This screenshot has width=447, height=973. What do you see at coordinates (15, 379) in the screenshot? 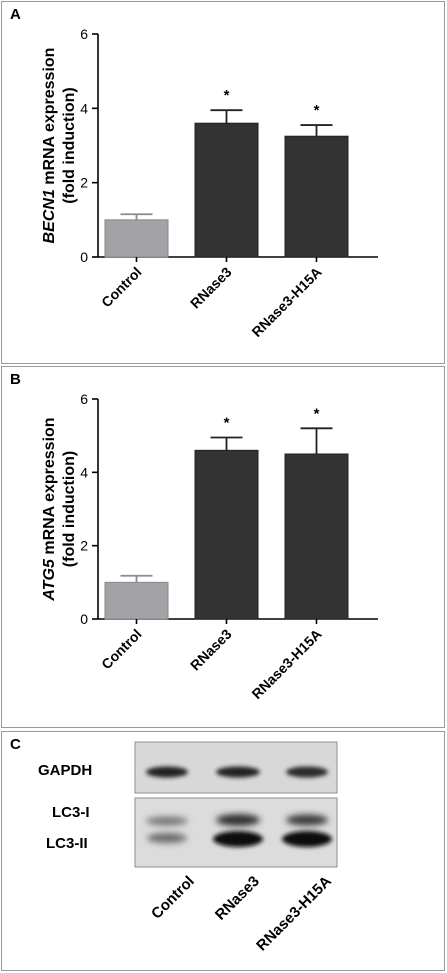
I see `panel-b-letter: B` at bounding box center [15, 379].